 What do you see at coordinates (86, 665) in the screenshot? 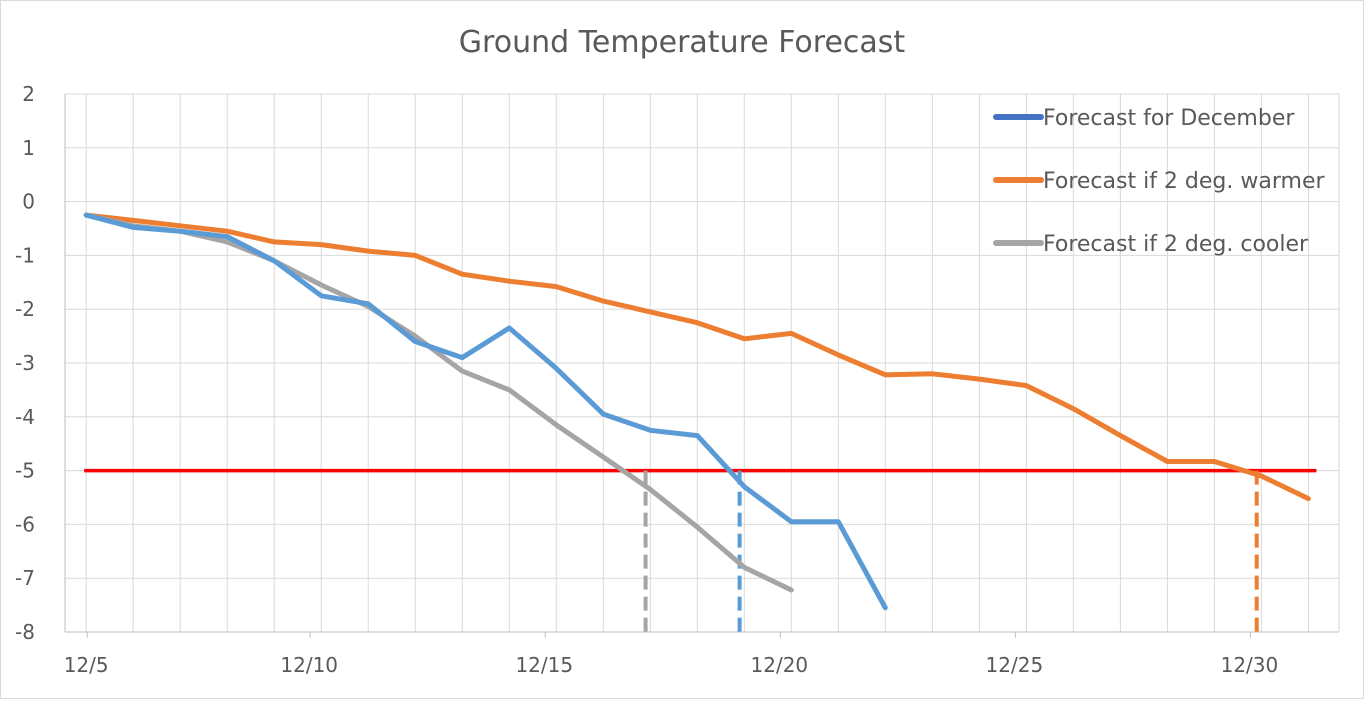
I see `x-tick-label: 12/5` at bounding box center [86, 665].